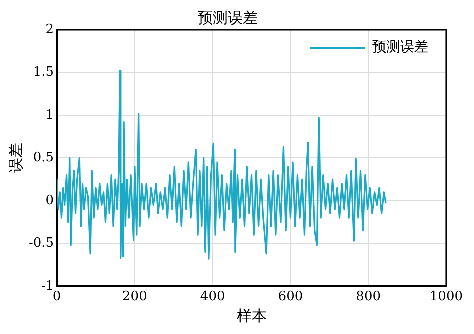 The height and width of the screenshot is (334, 474). What do you see at coordinates (135, 297) in the screenshot?
I see `x-tick-label: 200` at bounding box center [135, 297].